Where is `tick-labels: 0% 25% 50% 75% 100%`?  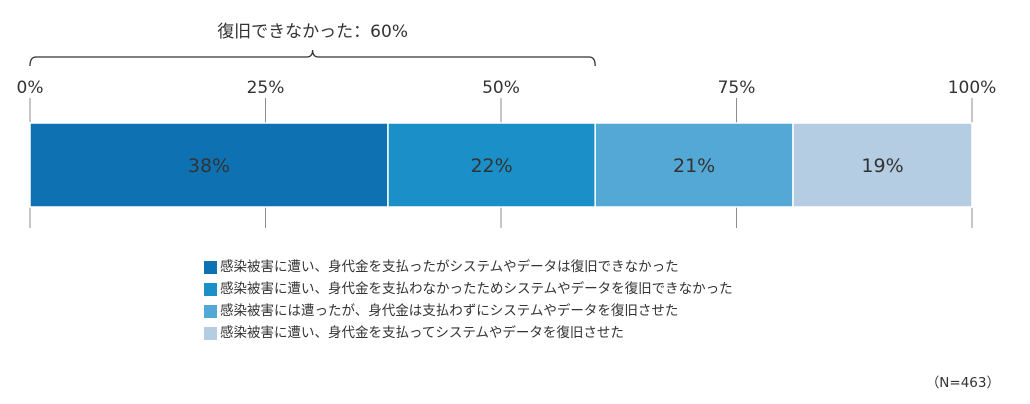 tick-labels: 0% 25% 50% 75% 100% is located at coordinates (507, 88).